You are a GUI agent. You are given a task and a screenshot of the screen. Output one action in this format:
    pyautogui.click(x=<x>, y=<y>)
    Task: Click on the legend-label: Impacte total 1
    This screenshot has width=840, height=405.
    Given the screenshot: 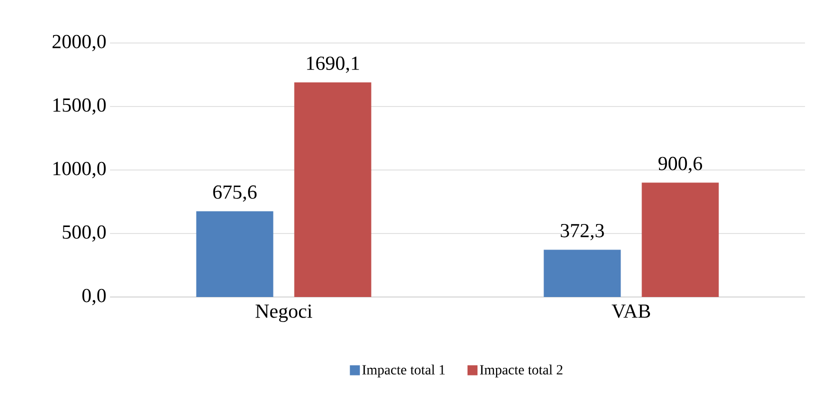 What is the action you would take?
    pyautogui.click(x=403, y=371)
    